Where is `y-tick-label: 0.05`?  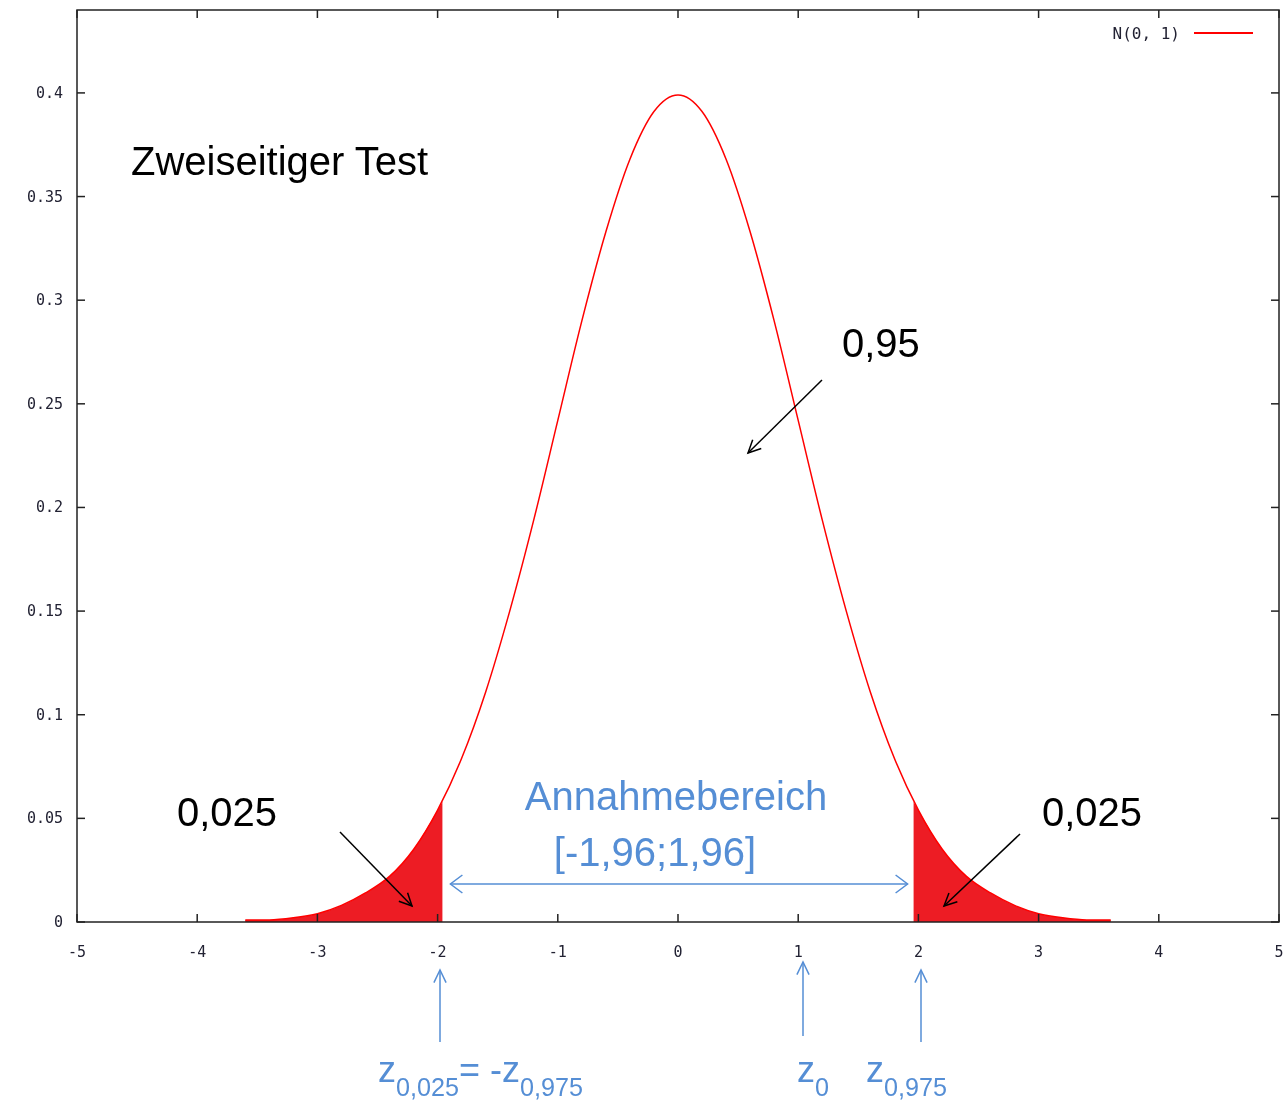 y-tick-label: 0.05 is located at coordinates (44, 818).